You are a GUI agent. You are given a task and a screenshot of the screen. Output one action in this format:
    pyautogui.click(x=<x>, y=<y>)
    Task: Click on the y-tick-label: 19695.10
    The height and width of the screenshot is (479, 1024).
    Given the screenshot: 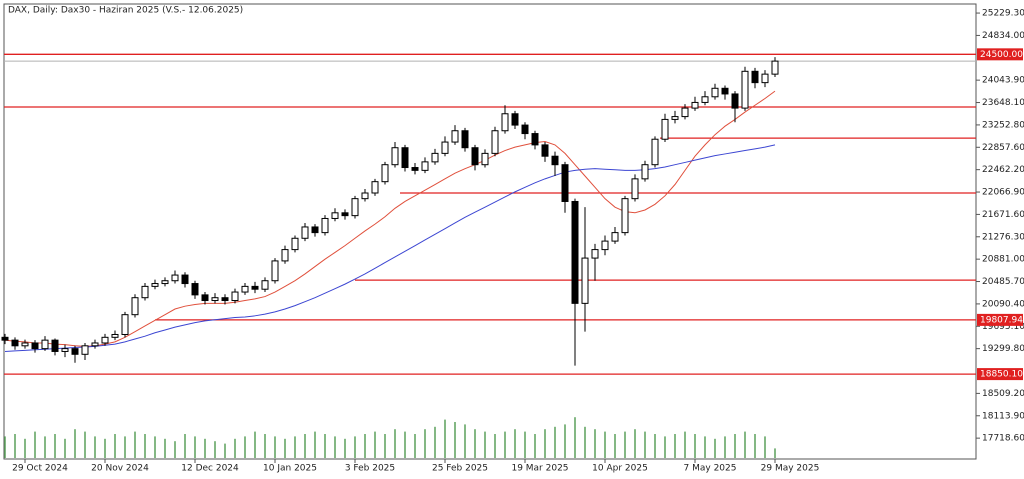 What is the action you would take?
    pyautogui.click(x=1003, y=327)
    